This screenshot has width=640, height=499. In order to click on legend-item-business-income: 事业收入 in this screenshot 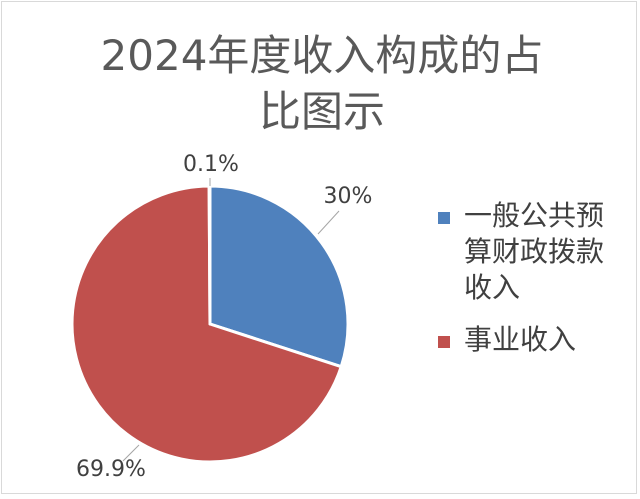, I will do `click(533, 340)`.